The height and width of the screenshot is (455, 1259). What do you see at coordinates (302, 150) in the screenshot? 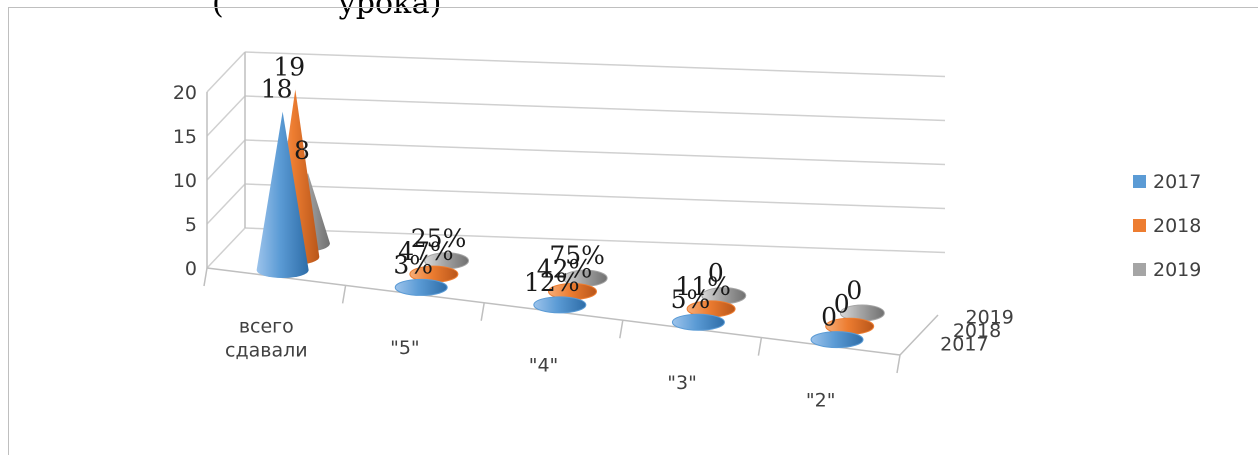
I see `data-label: 8` at bounding box center [302, 150].